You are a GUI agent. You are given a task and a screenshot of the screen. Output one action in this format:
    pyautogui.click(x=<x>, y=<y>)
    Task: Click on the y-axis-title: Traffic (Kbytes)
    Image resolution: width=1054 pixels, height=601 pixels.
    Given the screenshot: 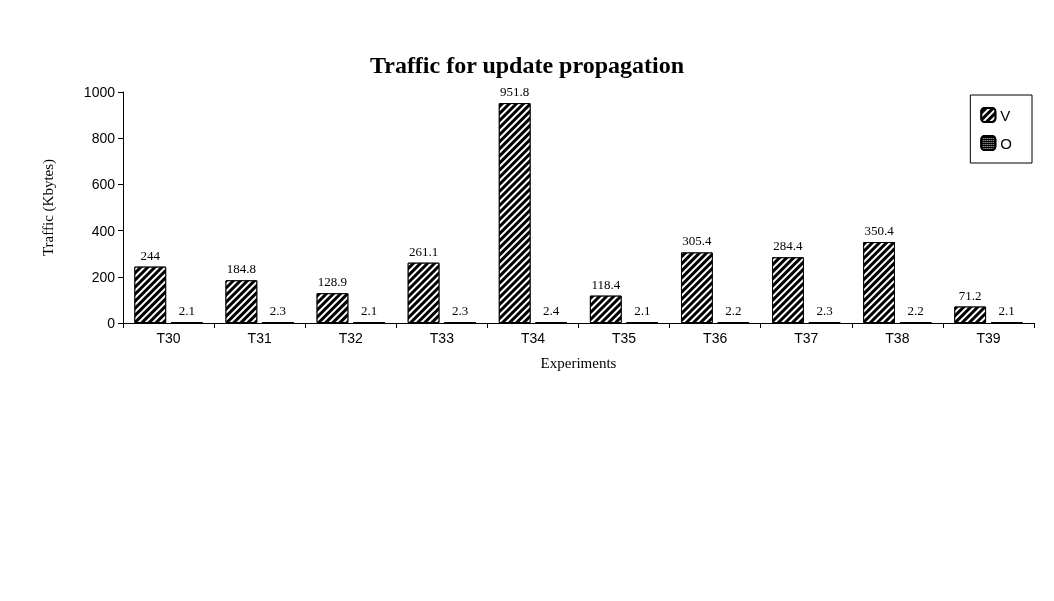 What is the action you would take?
    pyautogui.click(x=48, y=207)
    